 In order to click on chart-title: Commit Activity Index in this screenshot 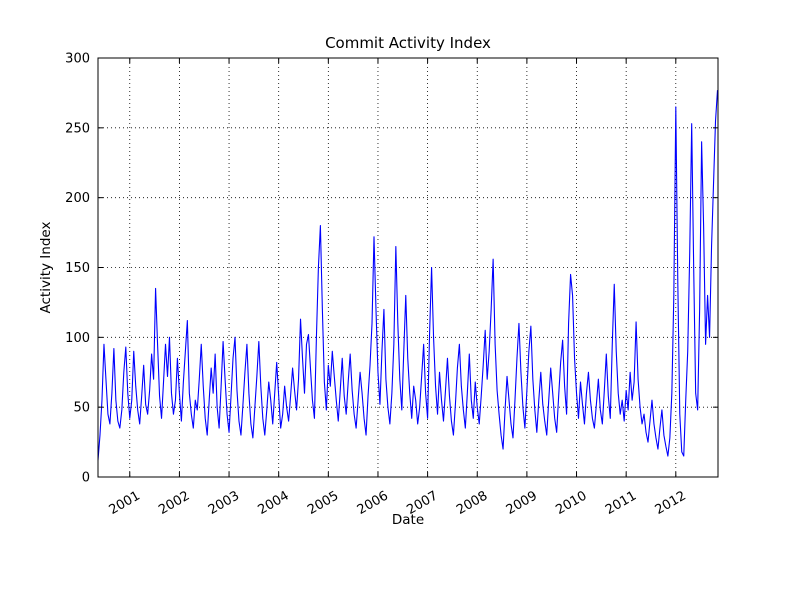, I will do `click(408, 43)`.